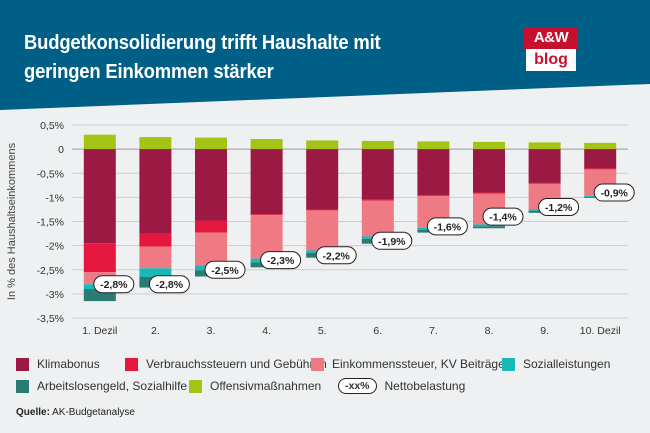 This screenshot has width=650, height=433. I want to click on legend-label: Nettobelastung, so click(425, 386).